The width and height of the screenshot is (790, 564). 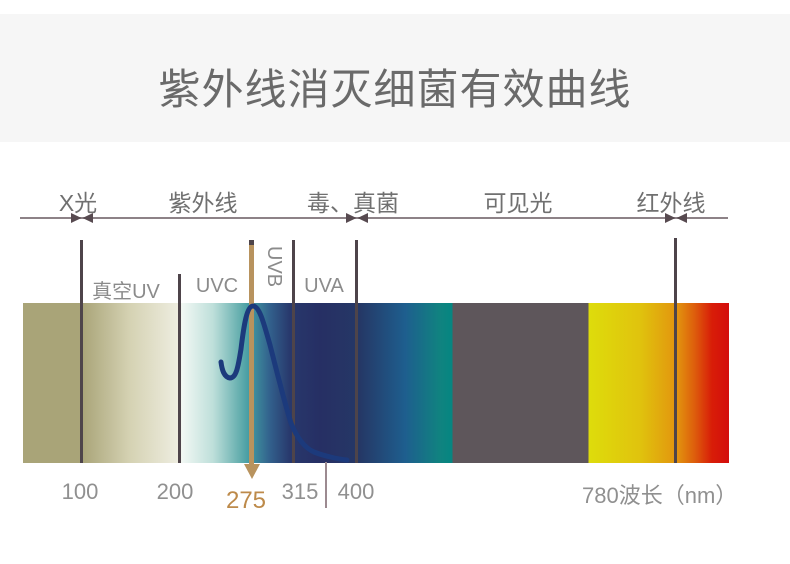 What do you see at coordinates (324, 286) in the screenshot?
I see `band-label-uva: UVA` at bounding box center [324, 286].